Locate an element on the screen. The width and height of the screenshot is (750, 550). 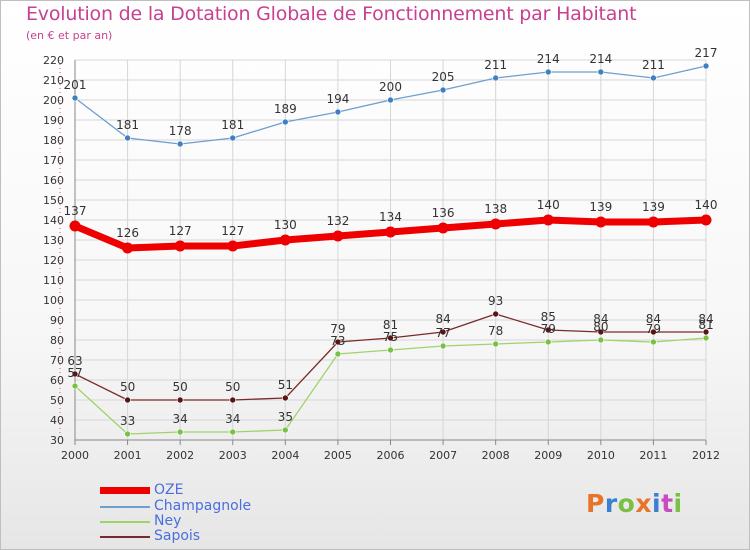
x-tick-label: 2010 is located at coordinates (601, 455).